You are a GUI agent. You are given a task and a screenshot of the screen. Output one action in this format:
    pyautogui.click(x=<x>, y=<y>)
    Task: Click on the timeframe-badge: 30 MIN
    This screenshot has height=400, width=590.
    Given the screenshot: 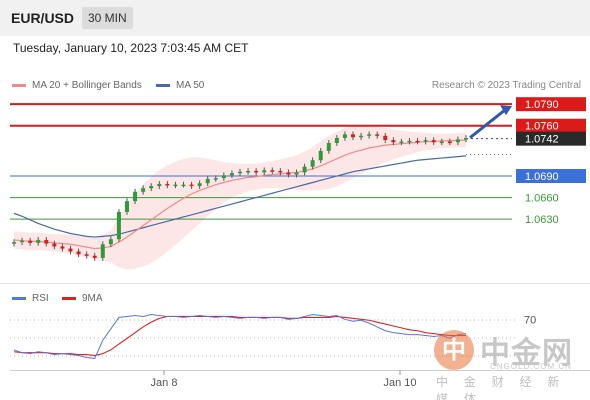 What is the action you would take?
    pyautogui.click(x=107, y=18)
    